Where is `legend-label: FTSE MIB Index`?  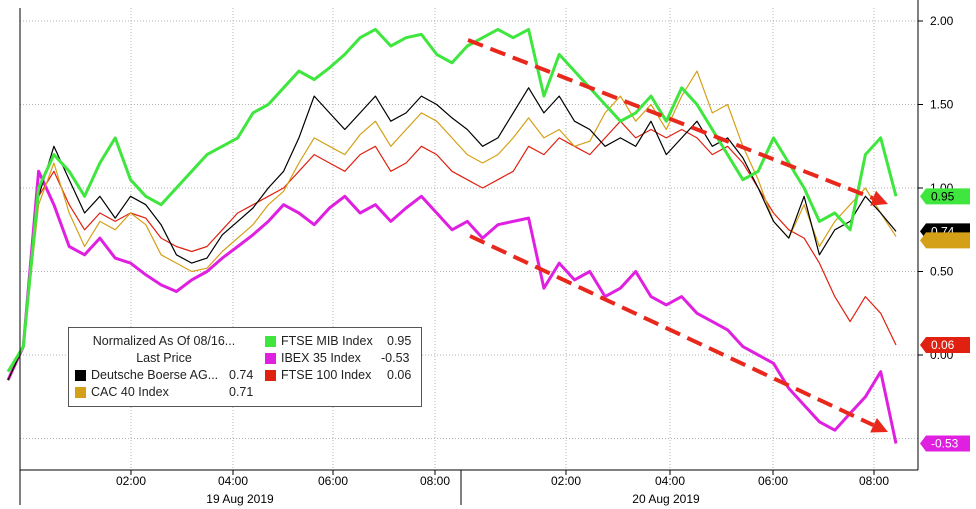 legend-label: FTSE MIB Index is located at coordinates (327, 341).